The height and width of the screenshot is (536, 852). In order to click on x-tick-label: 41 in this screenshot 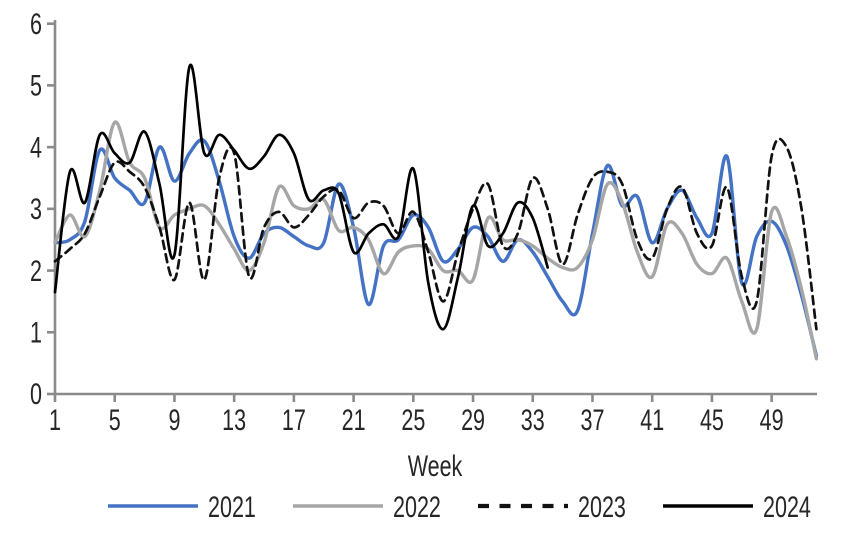, I will do `click(652, 421)`.